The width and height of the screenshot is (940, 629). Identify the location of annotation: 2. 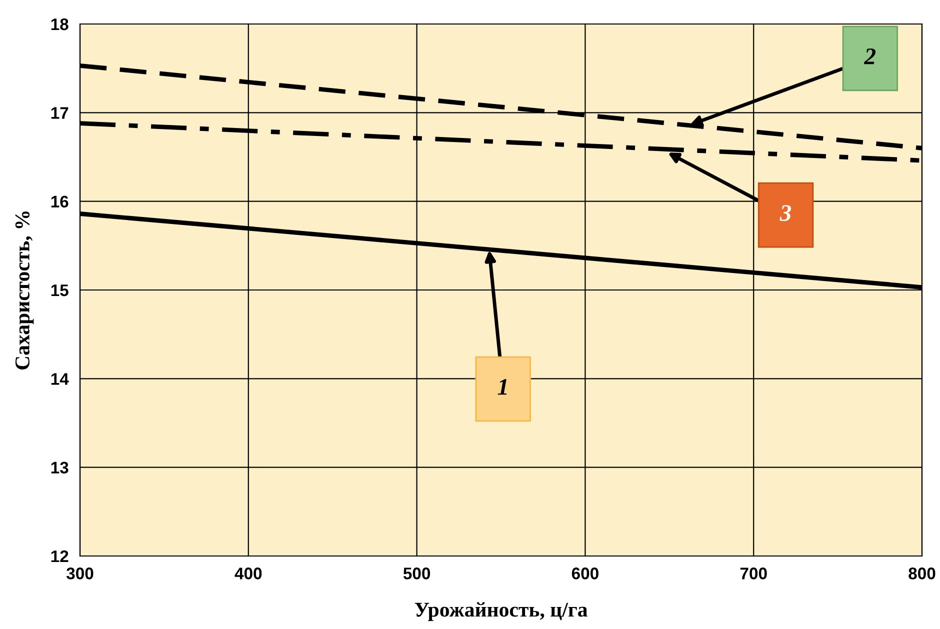
(870, 56).